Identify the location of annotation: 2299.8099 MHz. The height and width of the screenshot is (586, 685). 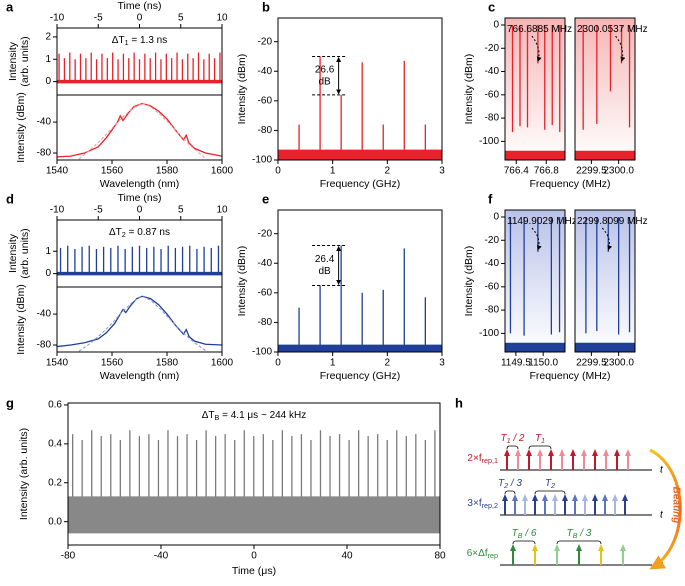
(612, 221).